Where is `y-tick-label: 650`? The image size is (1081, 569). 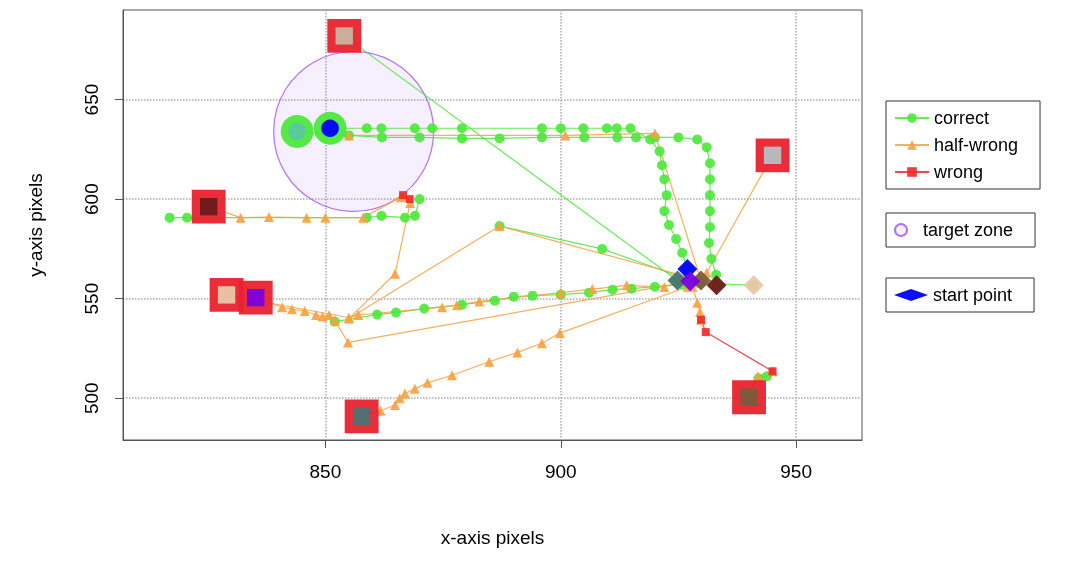
y-tick-label: 650 is located at coordinates (91, 99).